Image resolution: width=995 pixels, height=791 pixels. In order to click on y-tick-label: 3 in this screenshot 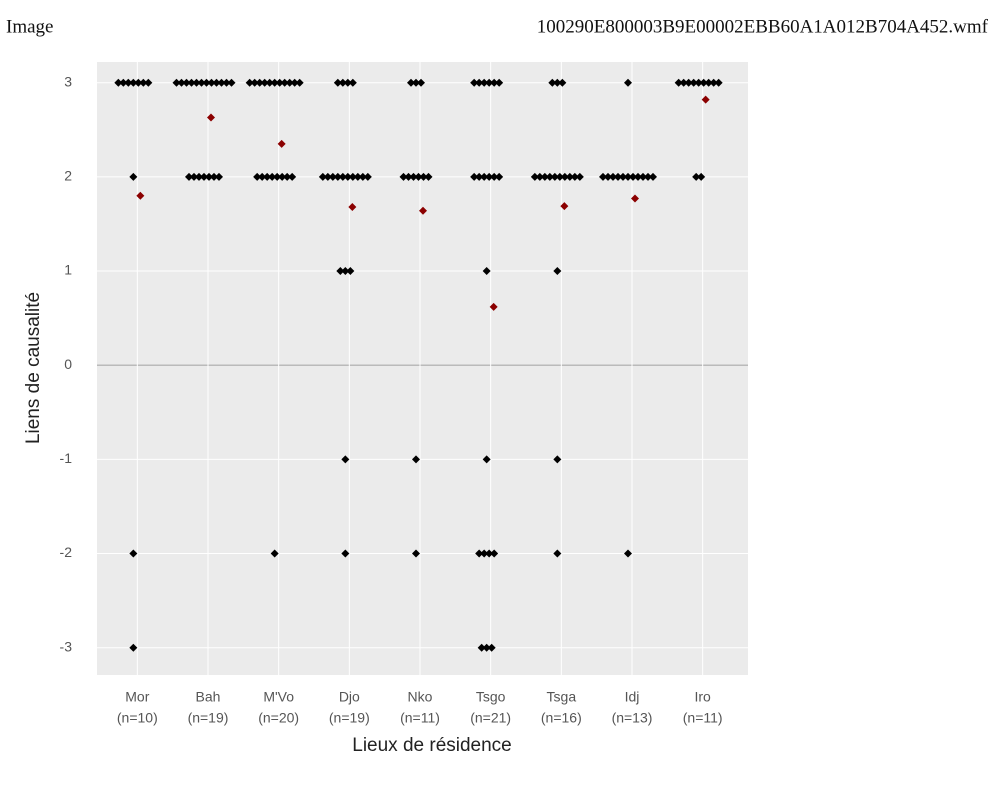, I will do `click(68, 81)`.